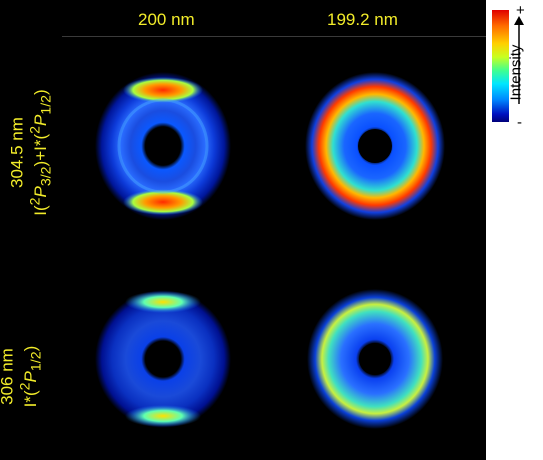 This screenshot has height=460, width=543. Describe the element at coordinates (520, 10) in the screenshot. I see `colorbar-max-label: +` at that location.